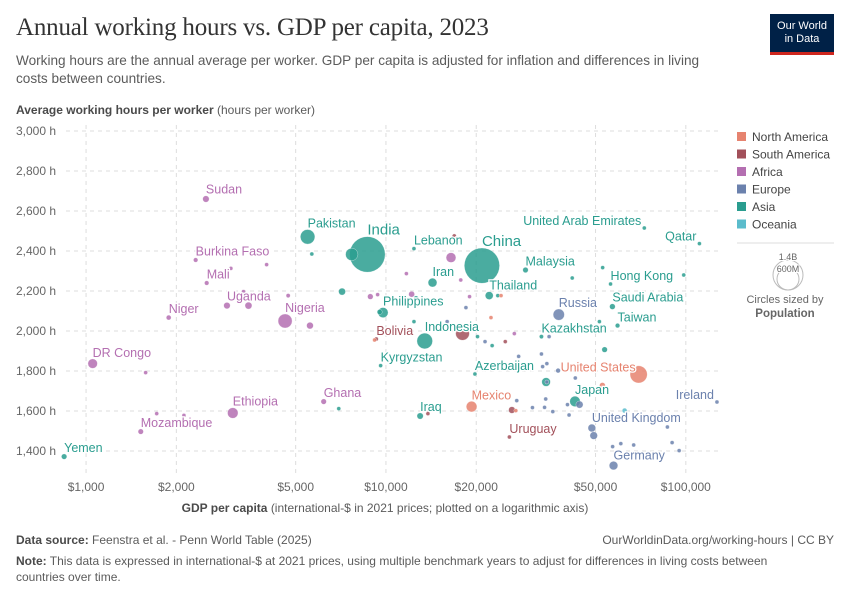  I want to click on source-url: OurWorldinData.org/working-hours | CC BY, so click(718, 540).